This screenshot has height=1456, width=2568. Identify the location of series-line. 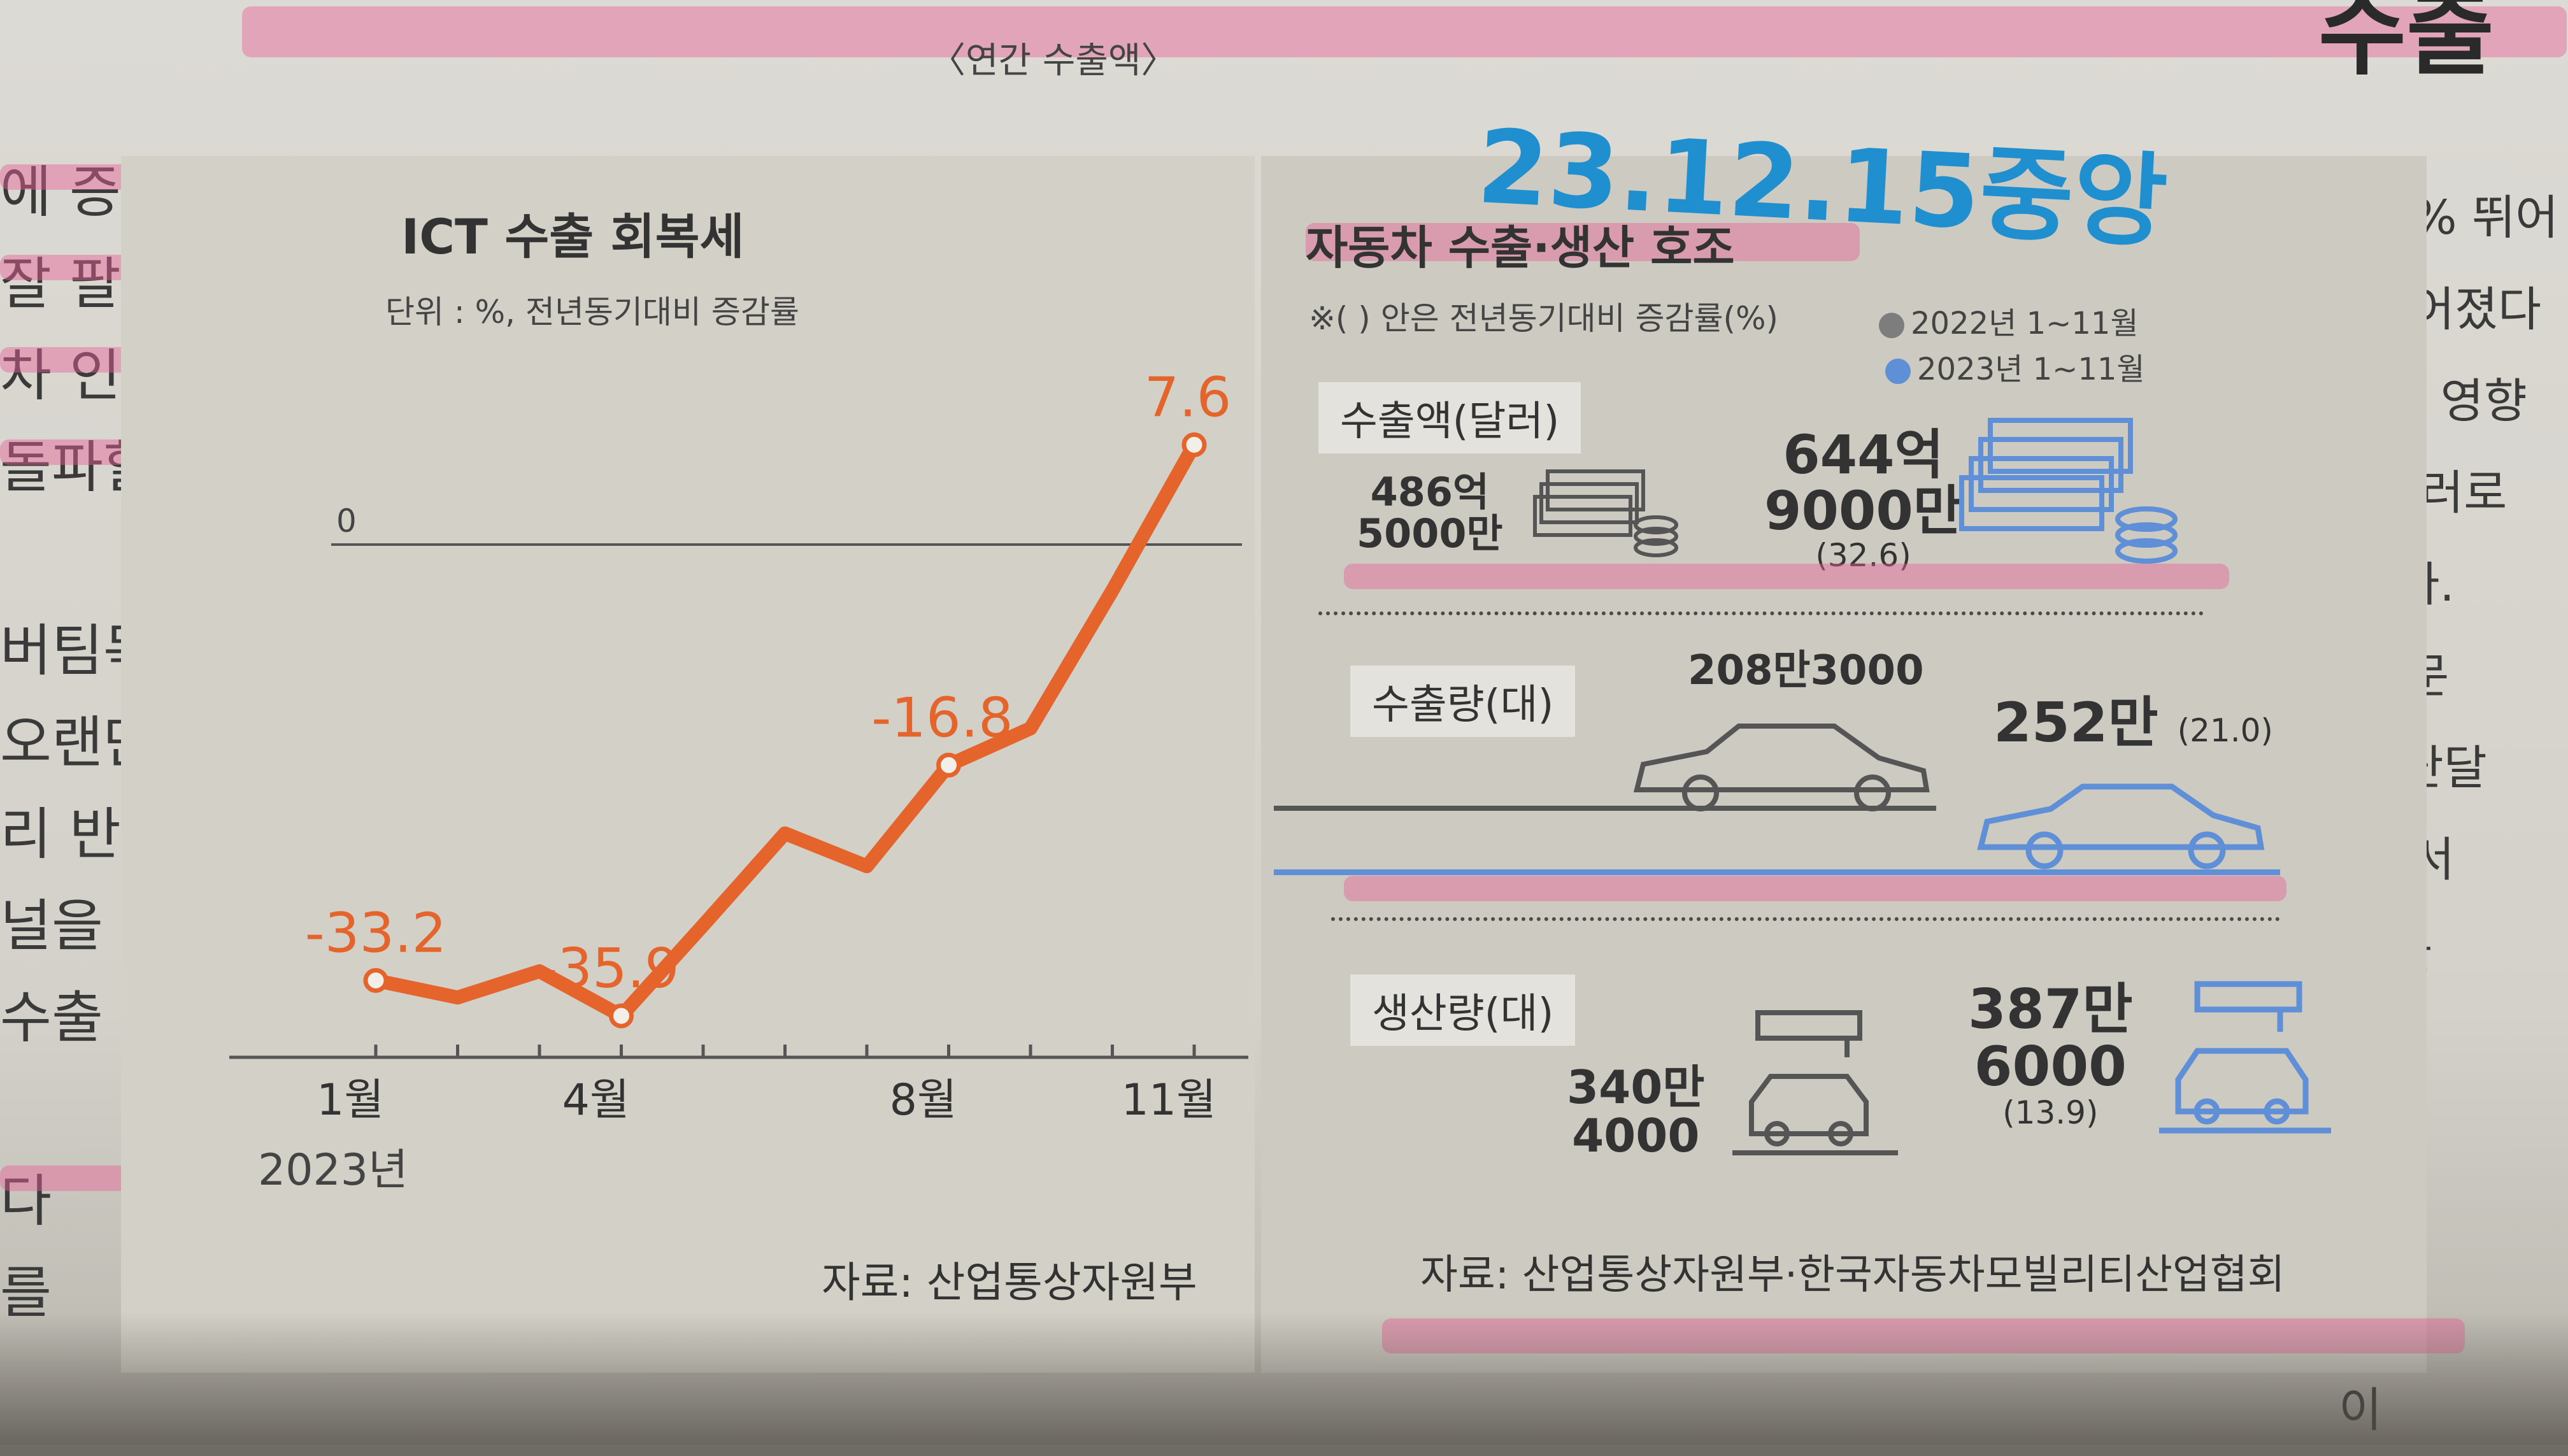
(785, 730).